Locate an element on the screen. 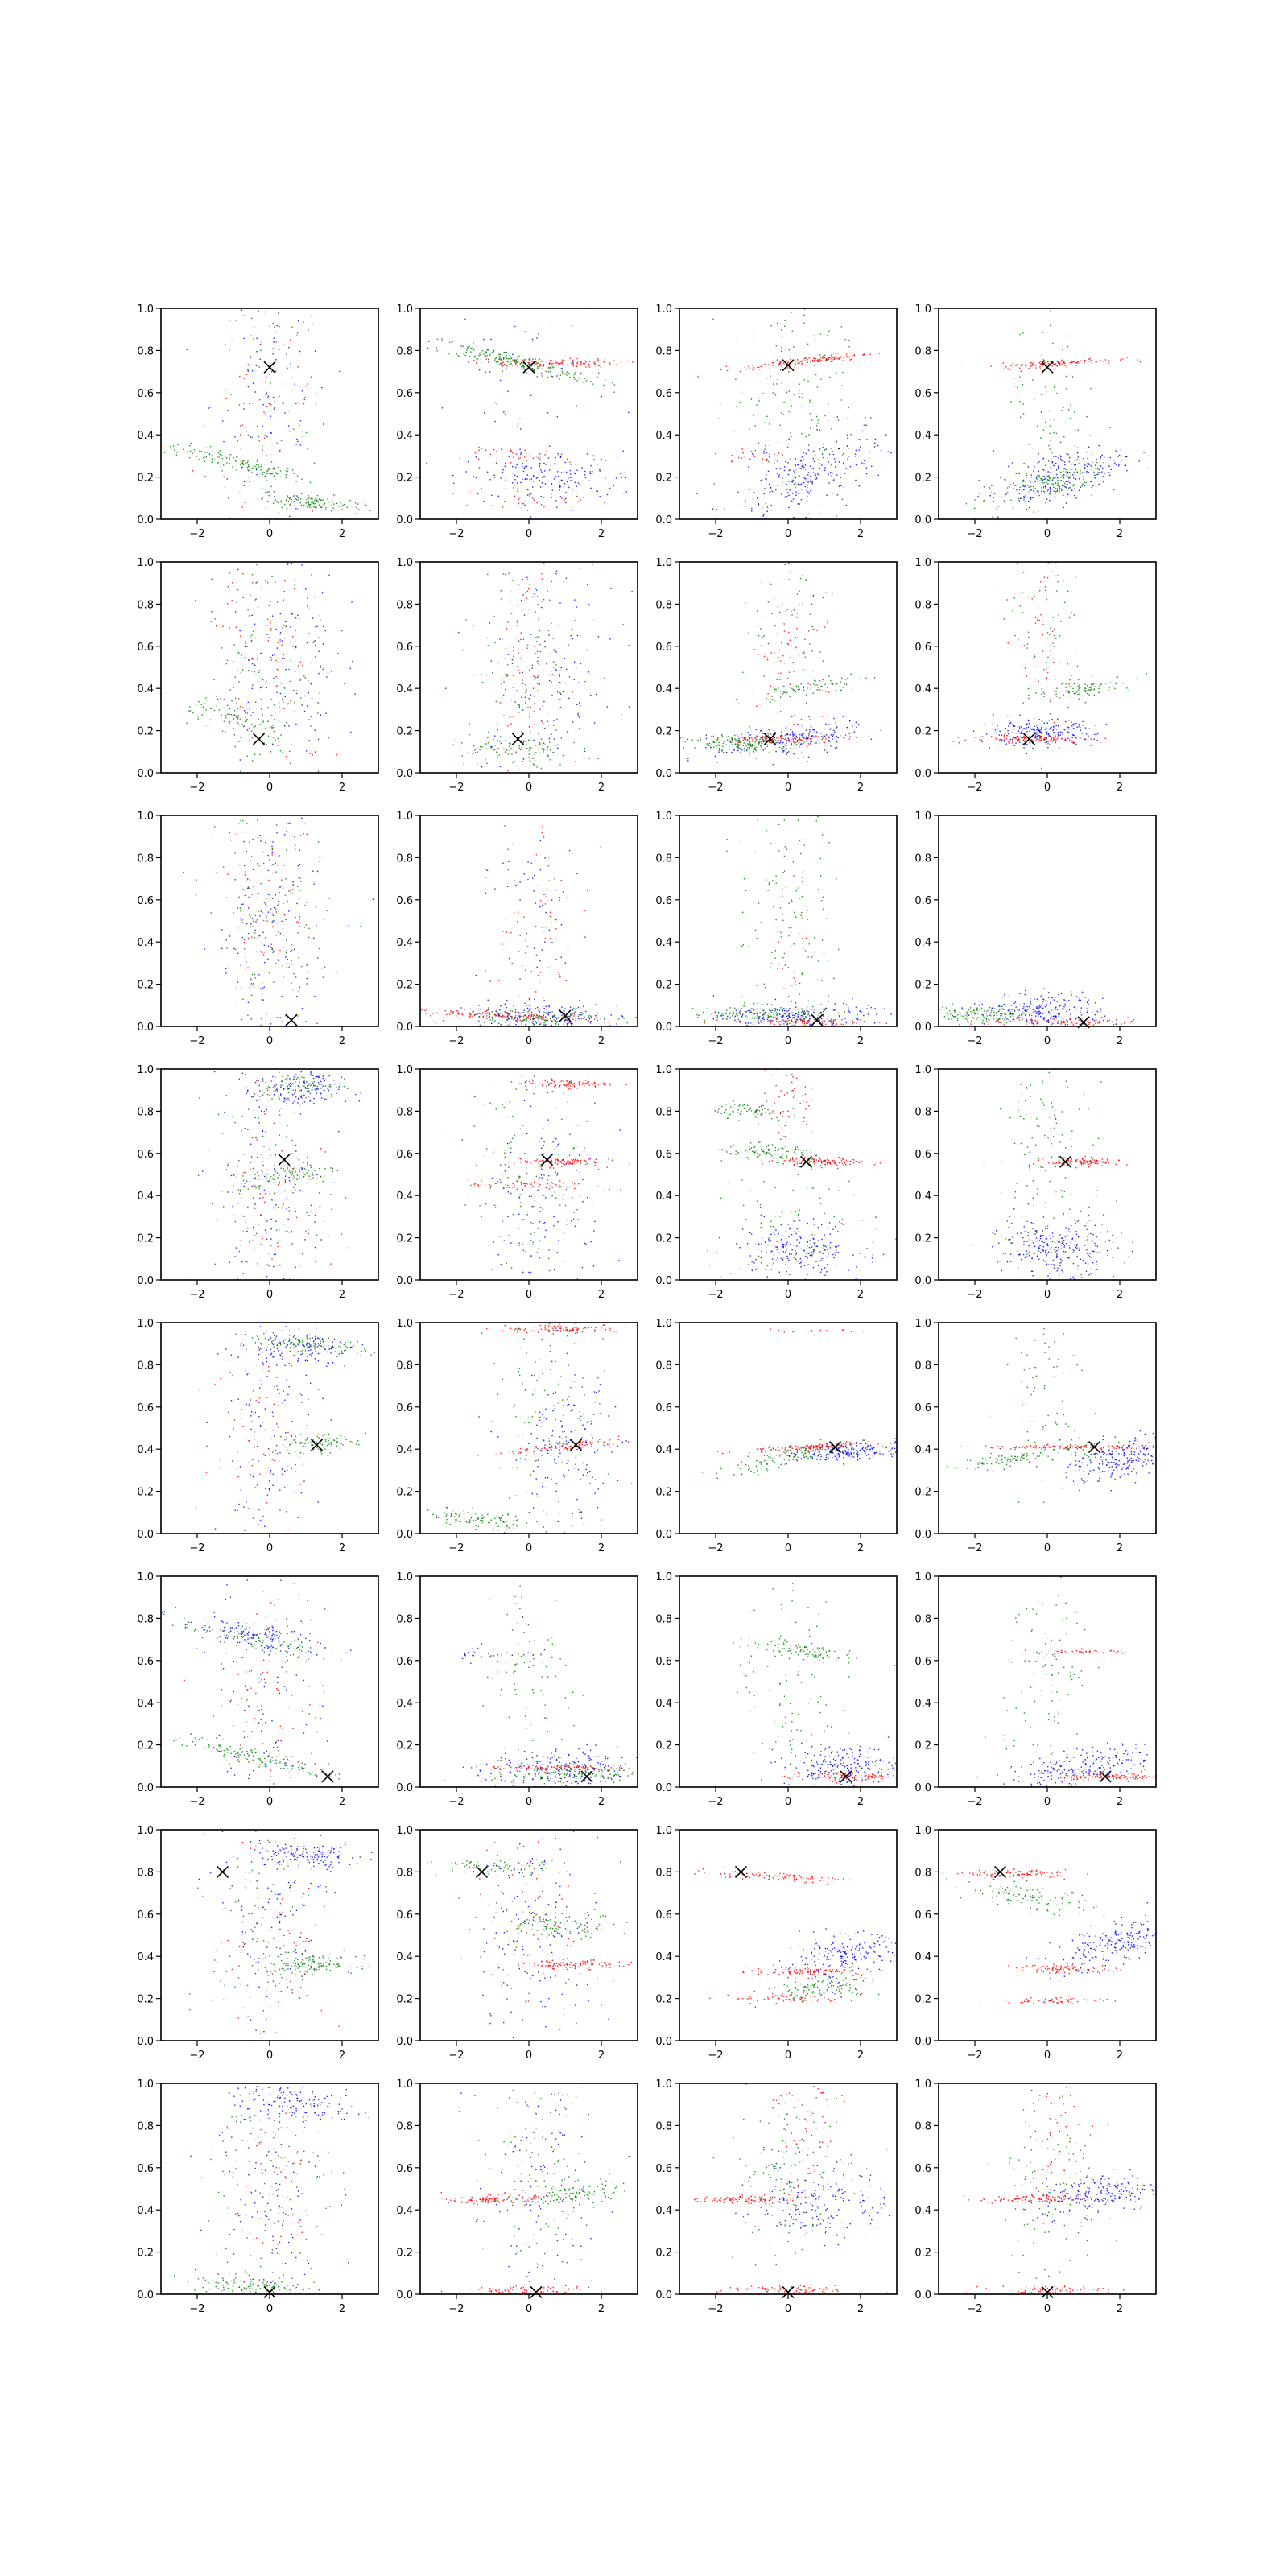  y-tick-label: 0.4 is located at coordinates (404, 436).